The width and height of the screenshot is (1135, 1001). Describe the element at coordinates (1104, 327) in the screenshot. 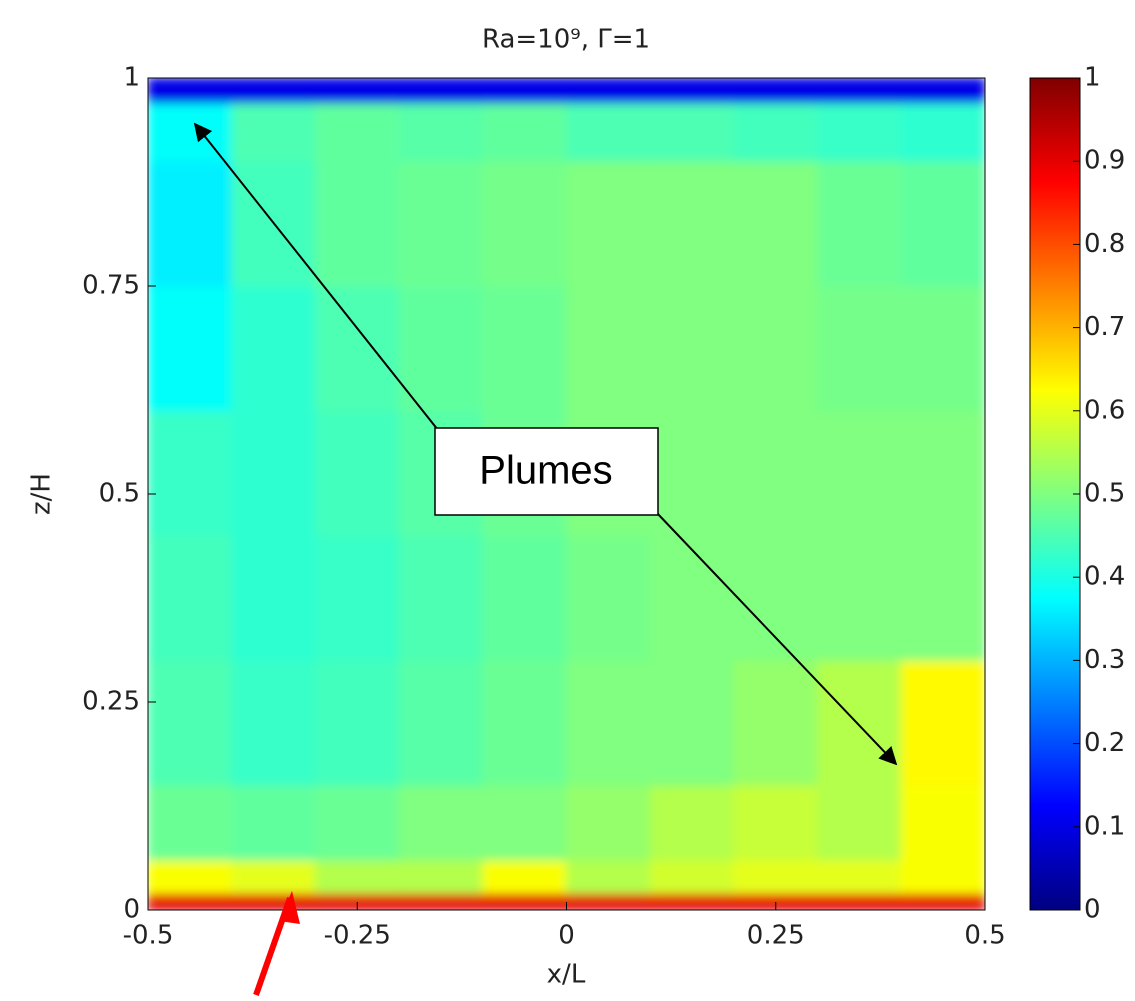

I see `colorbar-tick-label: 0.7` at that location.